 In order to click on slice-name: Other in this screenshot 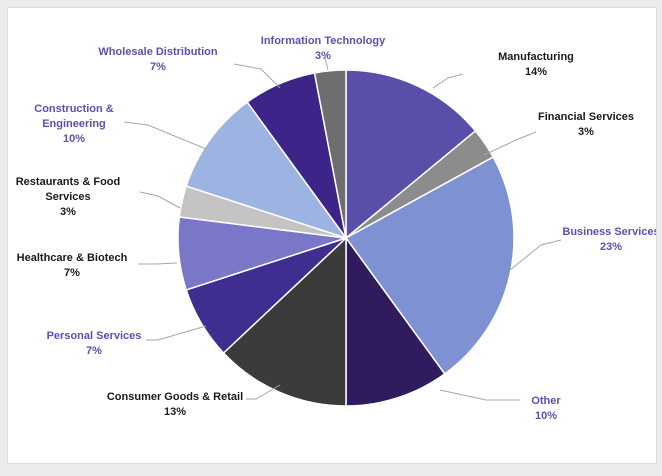, I will do `click(546, 401)`.